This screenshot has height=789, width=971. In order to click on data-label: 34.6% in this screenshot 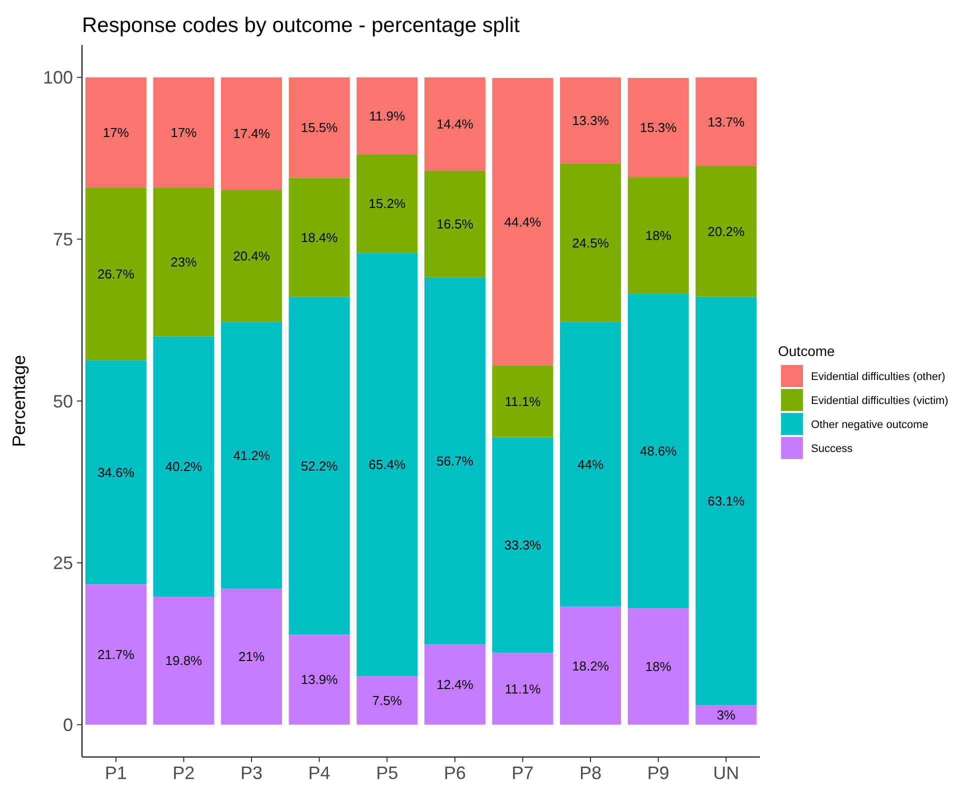, I will do `click(116, 472)`.